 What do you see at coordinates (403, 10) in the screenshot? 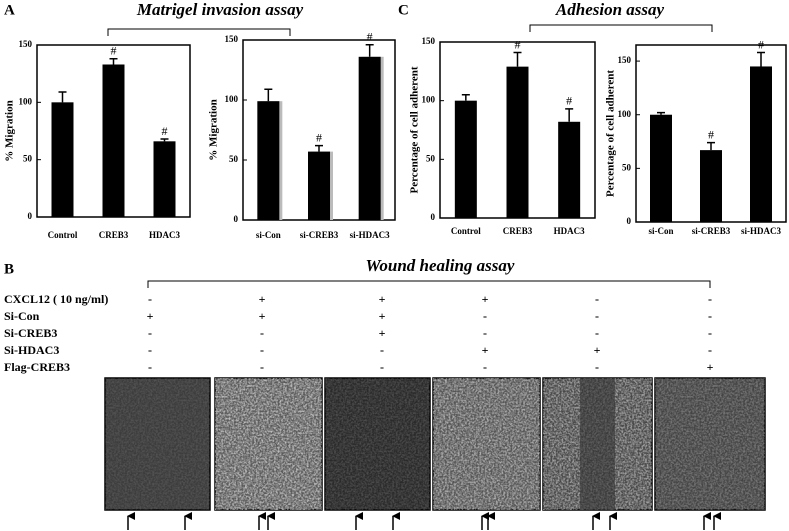
I see `panel-label: C` at bounding box center [403, 10].